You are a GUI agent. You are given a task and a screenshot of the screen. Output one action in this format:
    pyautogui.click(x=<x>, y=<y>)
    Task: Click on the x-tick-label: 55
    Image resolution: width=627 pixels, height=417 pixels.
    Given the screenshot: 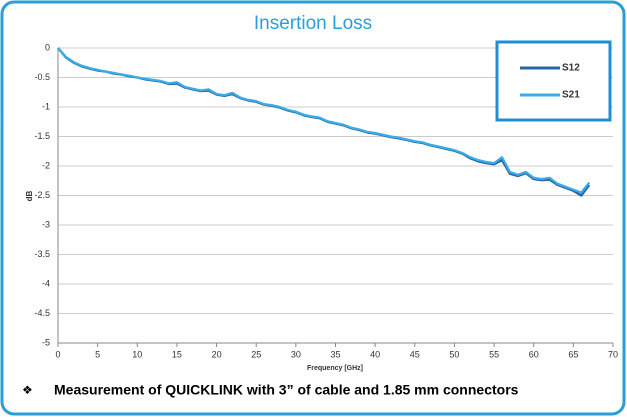 What is the action you would take?
    pyautogui.click(x=494, y=354)
    